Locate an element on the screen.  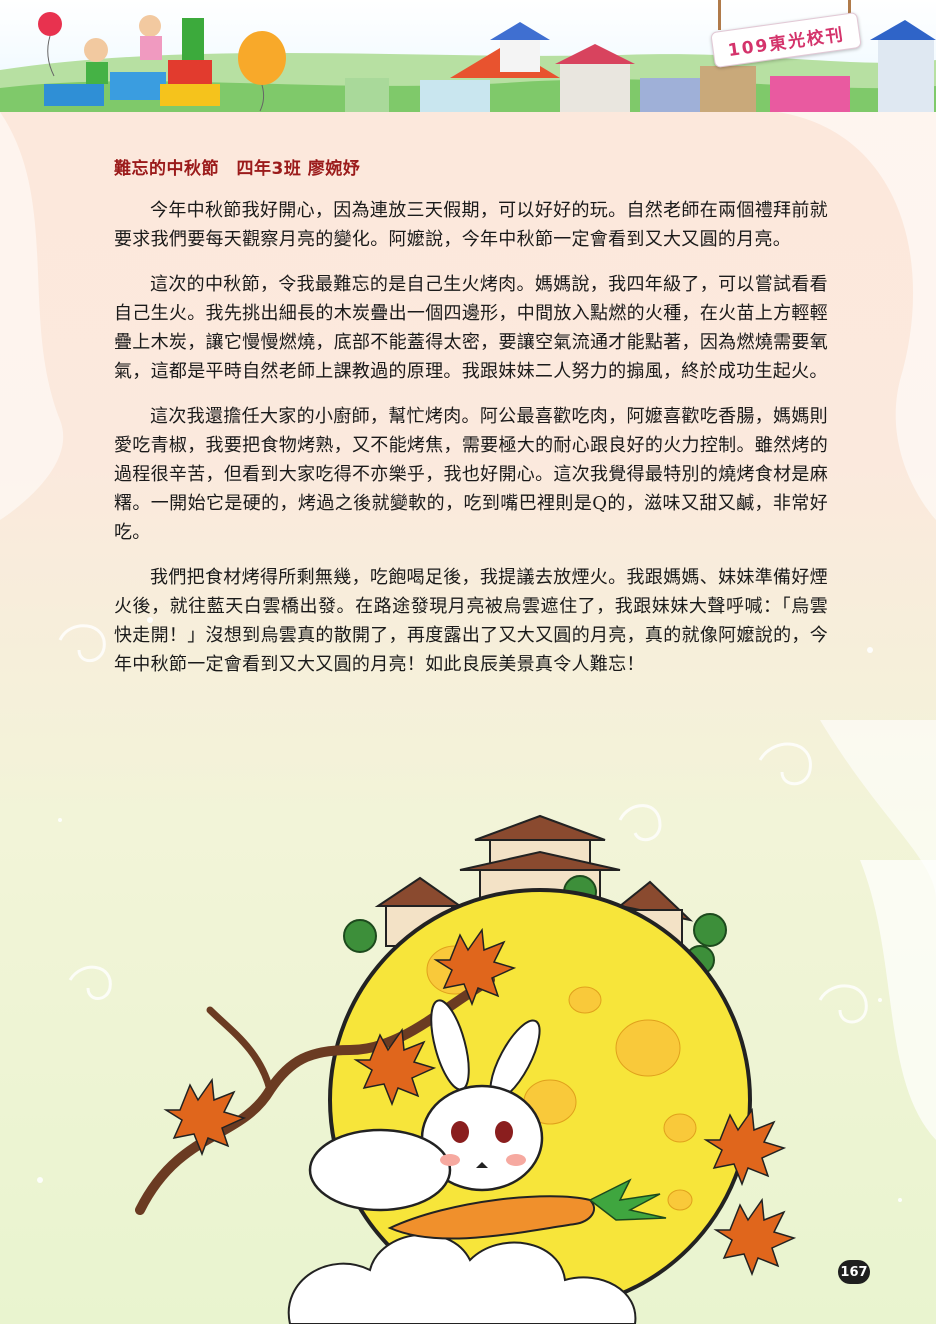
carrot is located at coordinates (527, 1209).